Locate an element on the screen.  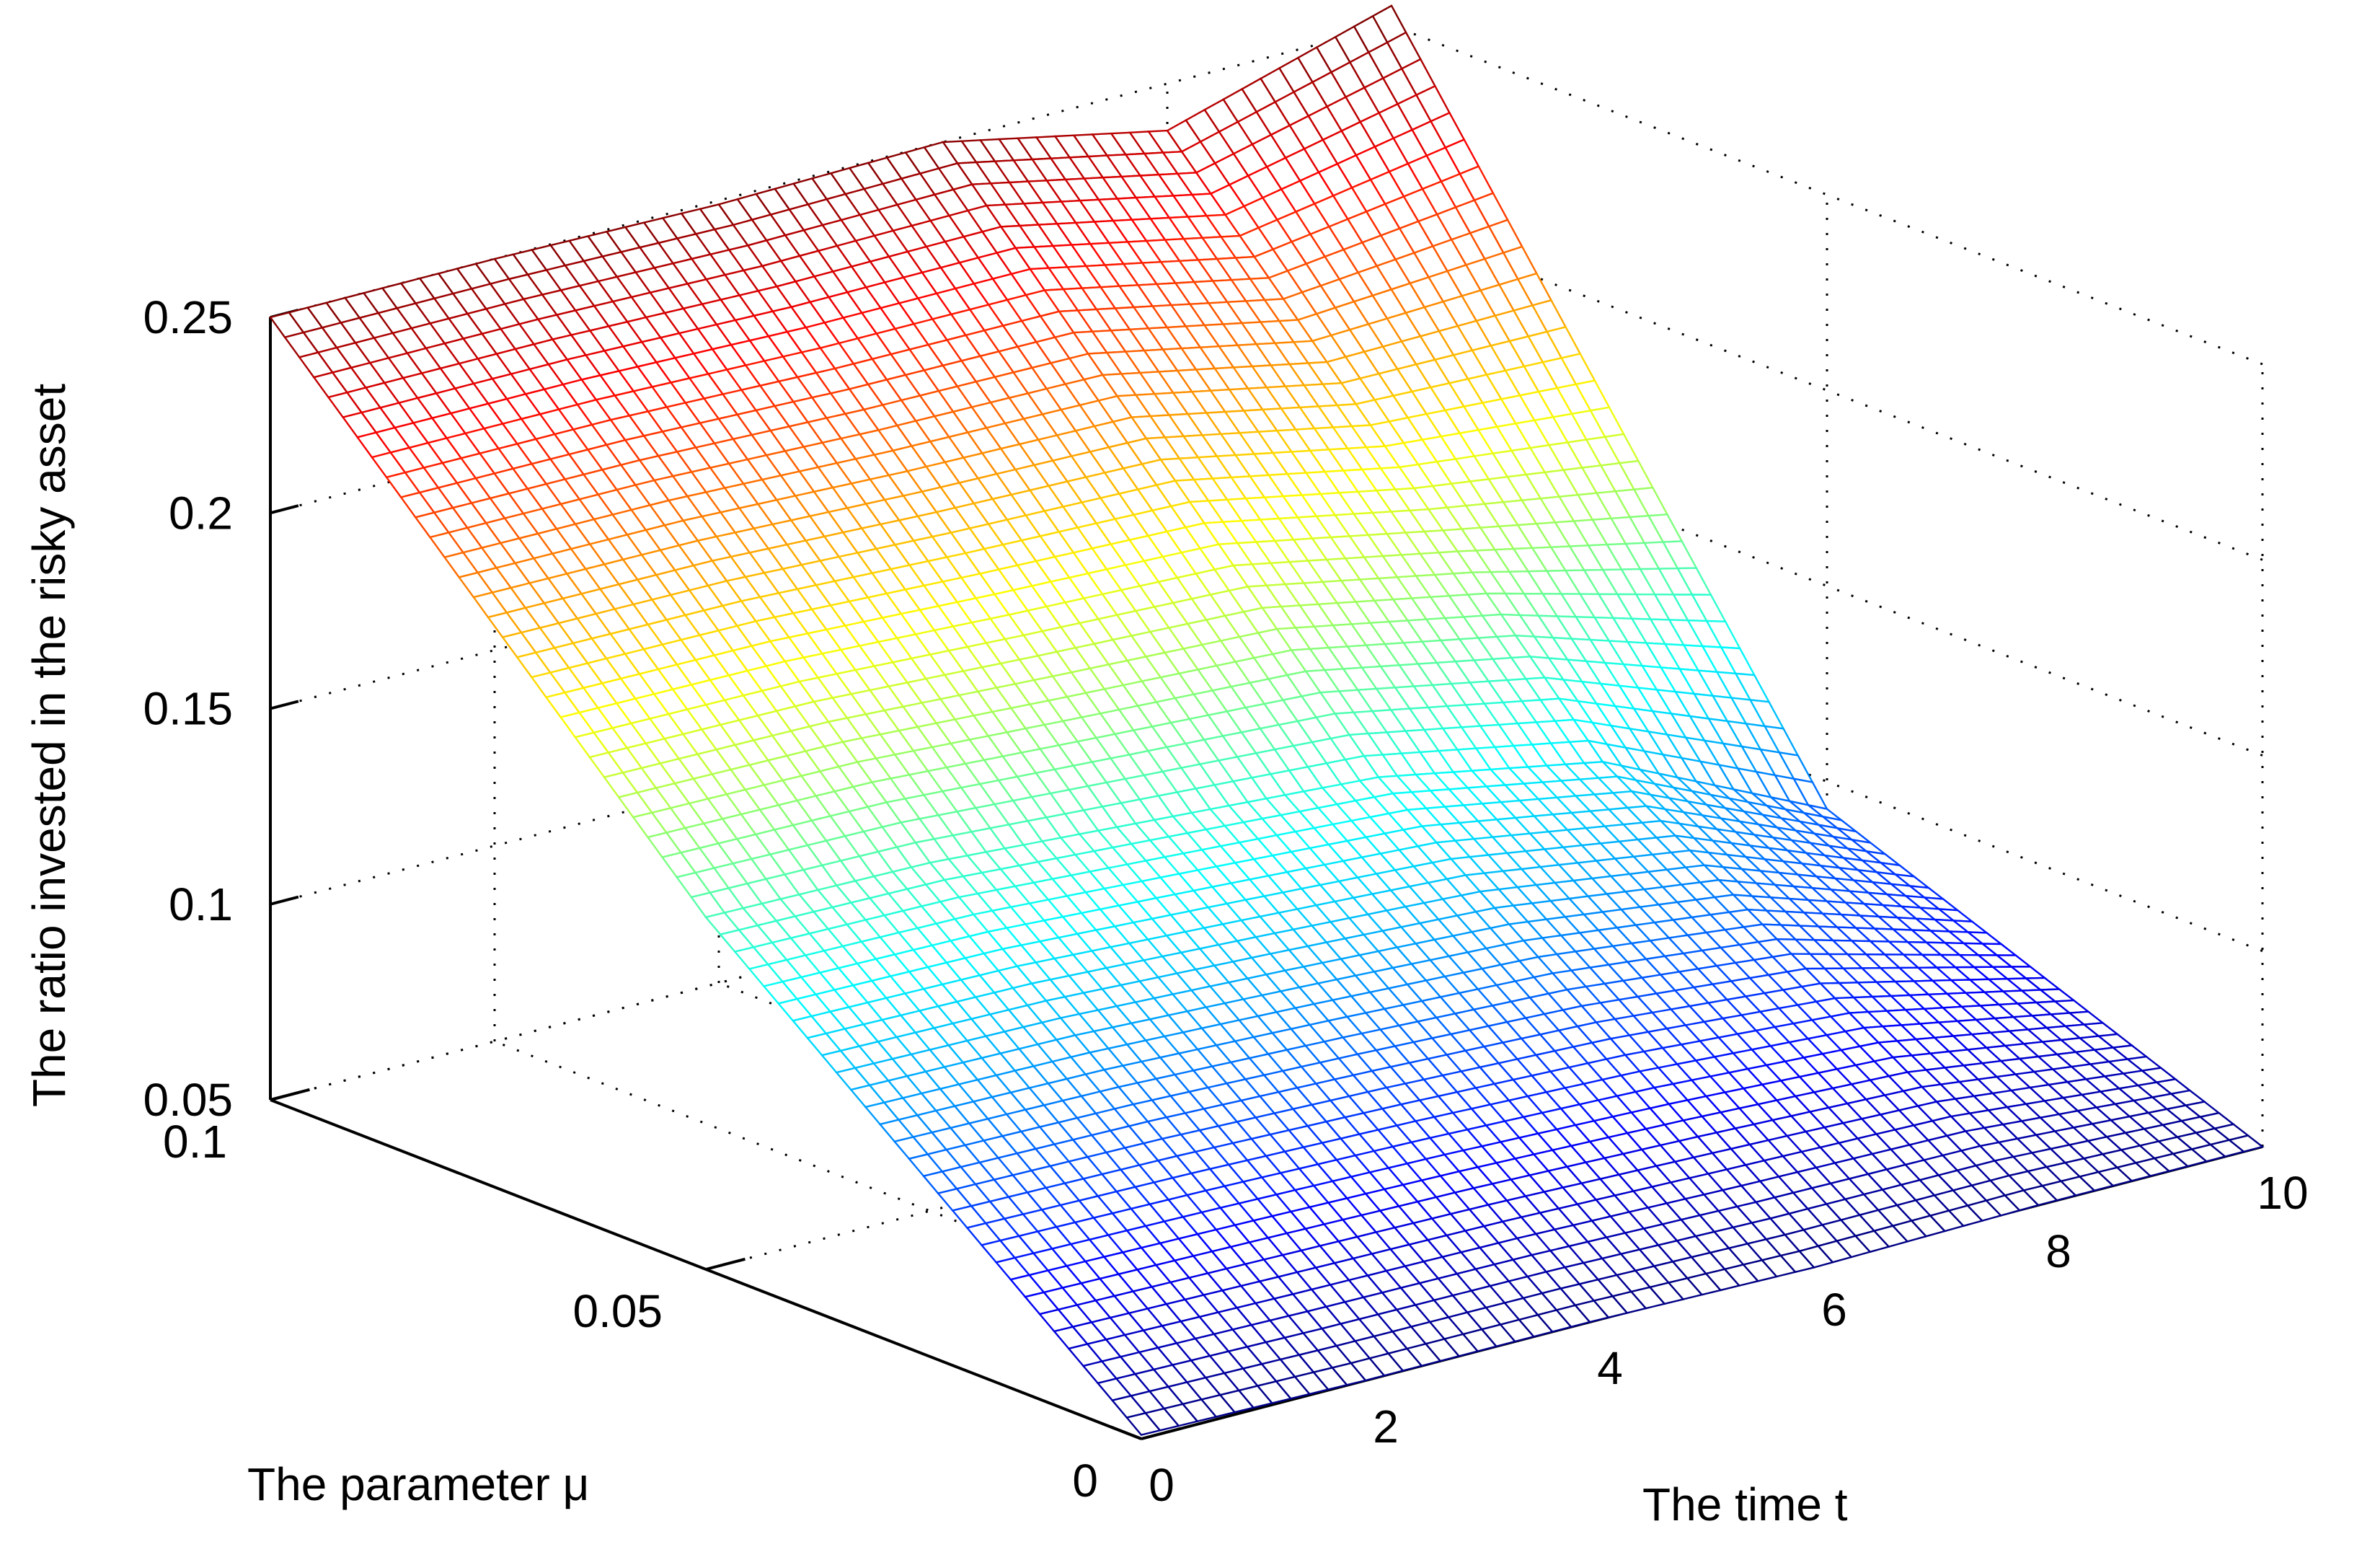
y-axis-label: The parameter μ is located at coordinates (418, 1484).